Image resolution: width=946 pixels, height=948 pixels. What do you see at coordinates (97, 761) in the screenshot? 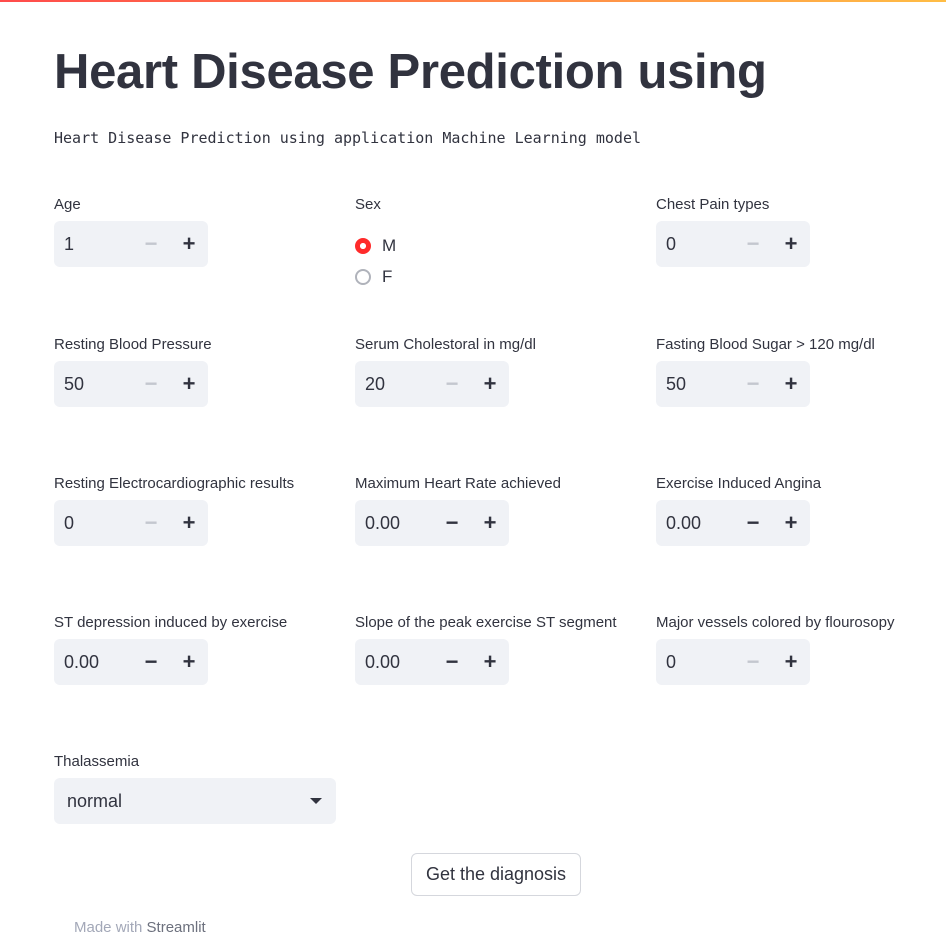
I see `thalassemia-label: Thalassemia` at bounding box center [97, 761].